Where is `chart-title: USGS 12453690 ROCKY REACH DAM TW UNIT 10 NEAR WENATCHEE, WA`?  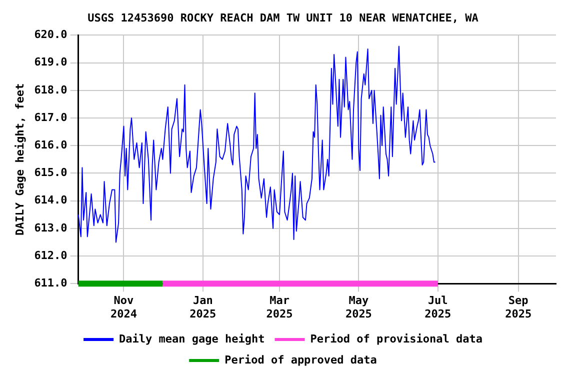 chart-title: USGS 12453690 ROCKY REACH DAM TW UNIT 10 NEAR WENATCHEE, WA is located at coordinates (283, 17).